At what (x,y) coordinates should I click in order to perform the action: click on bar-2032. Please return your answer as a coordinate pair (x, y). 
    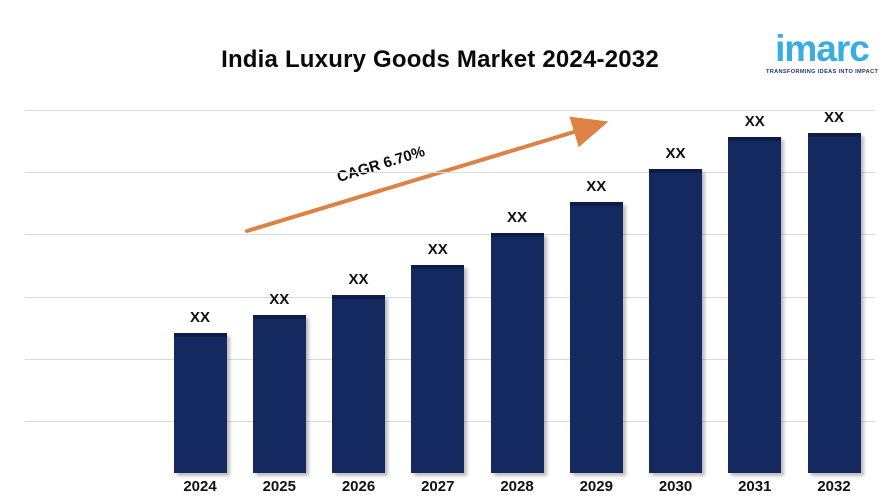
    Looking at the image, I should click on (834, 303).